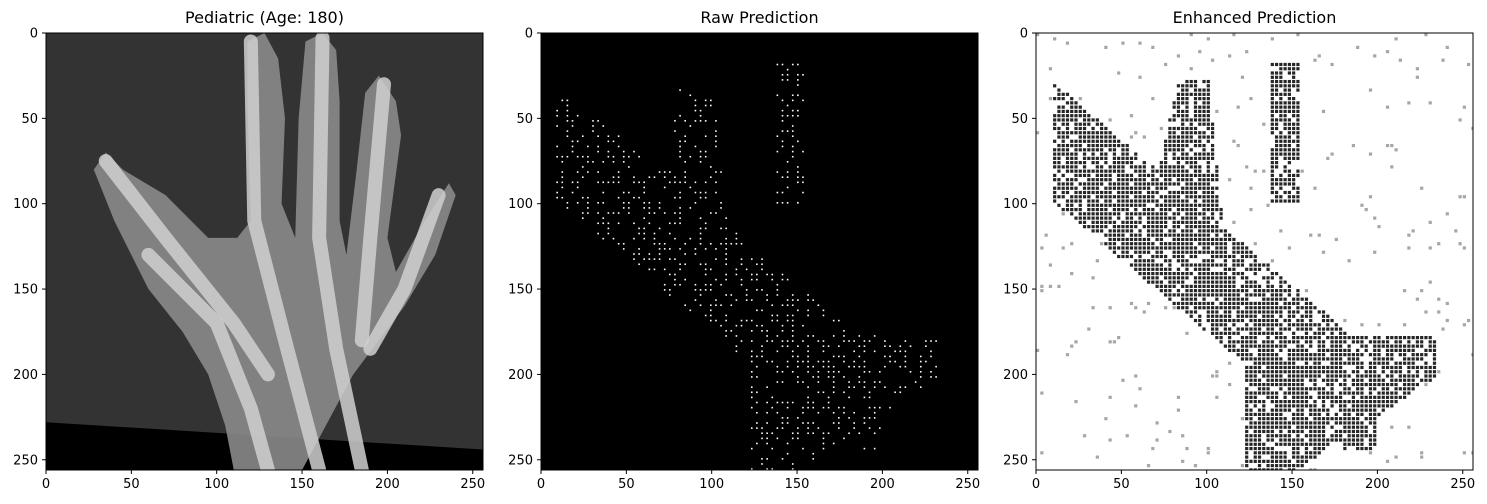  What do you see at coordinates (759, 17) in the screenshot?
I see `panel-title: Raw Prediction` at bounding box center [759, 17].